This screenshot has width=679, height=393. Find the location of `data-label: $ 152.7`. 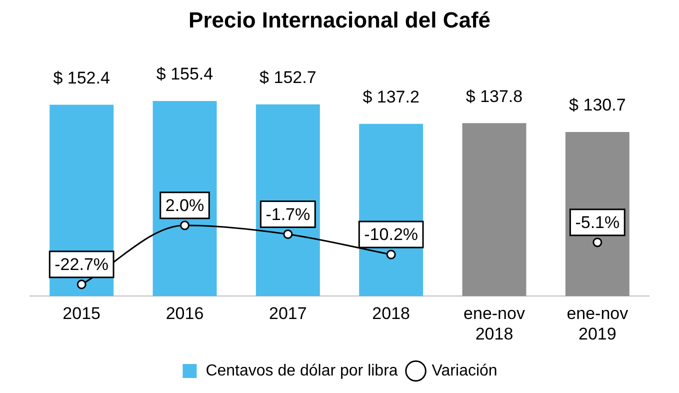

data-label: $ 152.7 is located at coordinates (288, 78).